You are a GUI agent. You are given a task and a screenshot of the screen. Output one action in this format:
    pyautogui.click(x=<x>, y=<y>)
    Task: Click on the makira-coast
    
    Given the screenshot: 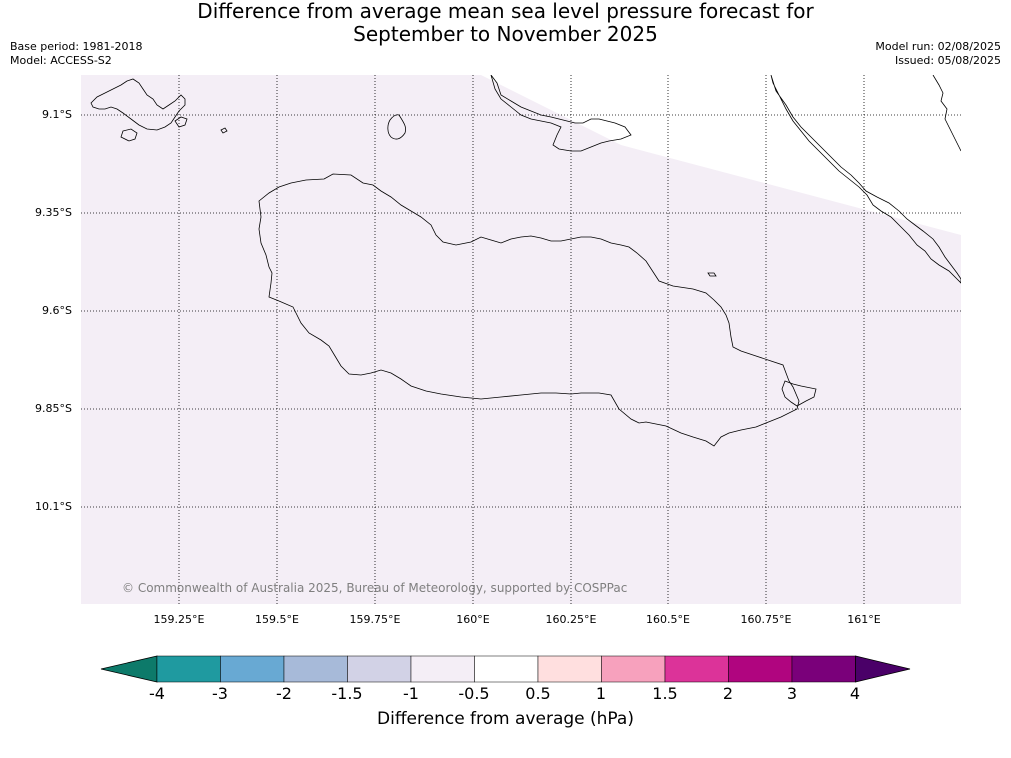 What is the action you would take?
    pyautogui.click(x=865, y=179)
    